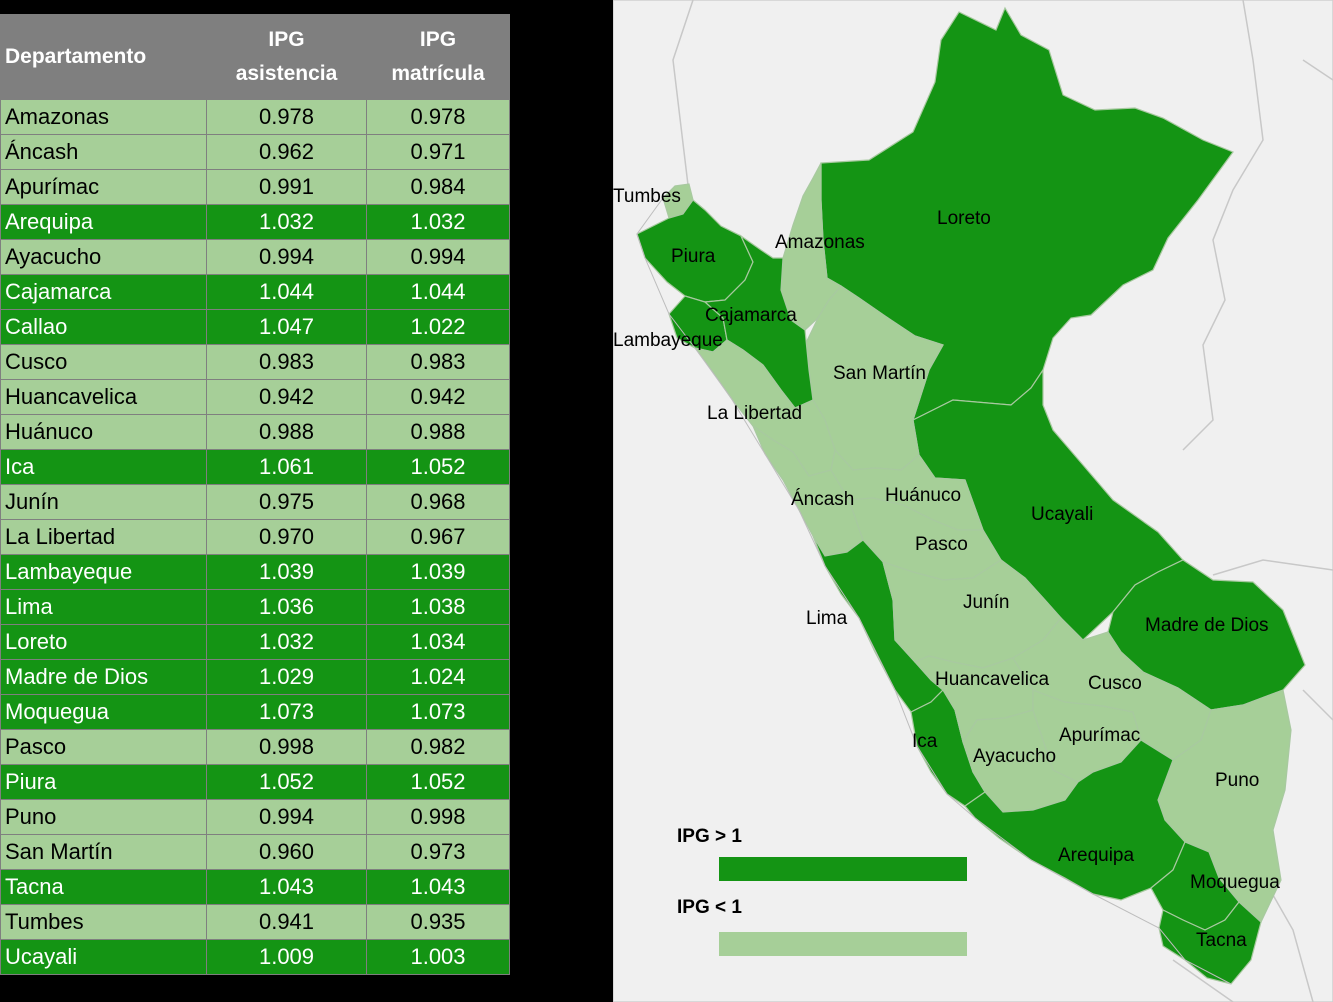 This screenshot has height=1002, width=1333. I want to click on map-label: Loreto, so click(964, 218).